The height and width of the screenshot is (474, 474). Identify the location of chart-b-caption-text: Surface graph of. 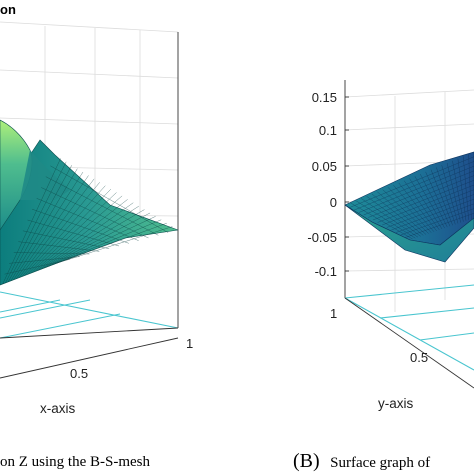
(380, 463).